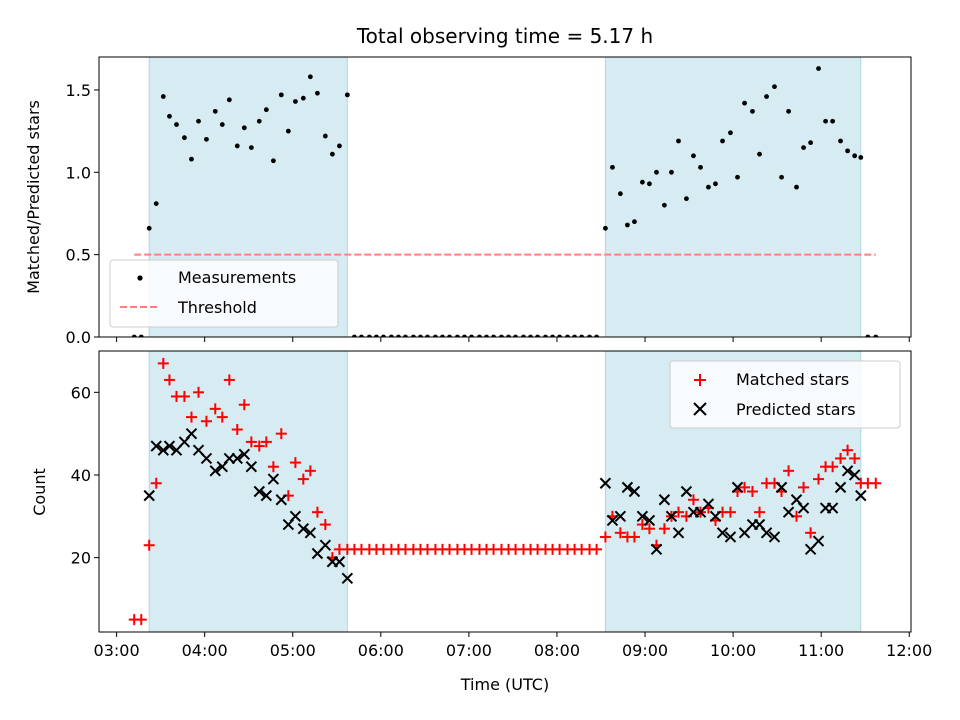  Describe the element at coordinates (700, 380) in the screenshot. I see `legend-marker-matched` at that location.